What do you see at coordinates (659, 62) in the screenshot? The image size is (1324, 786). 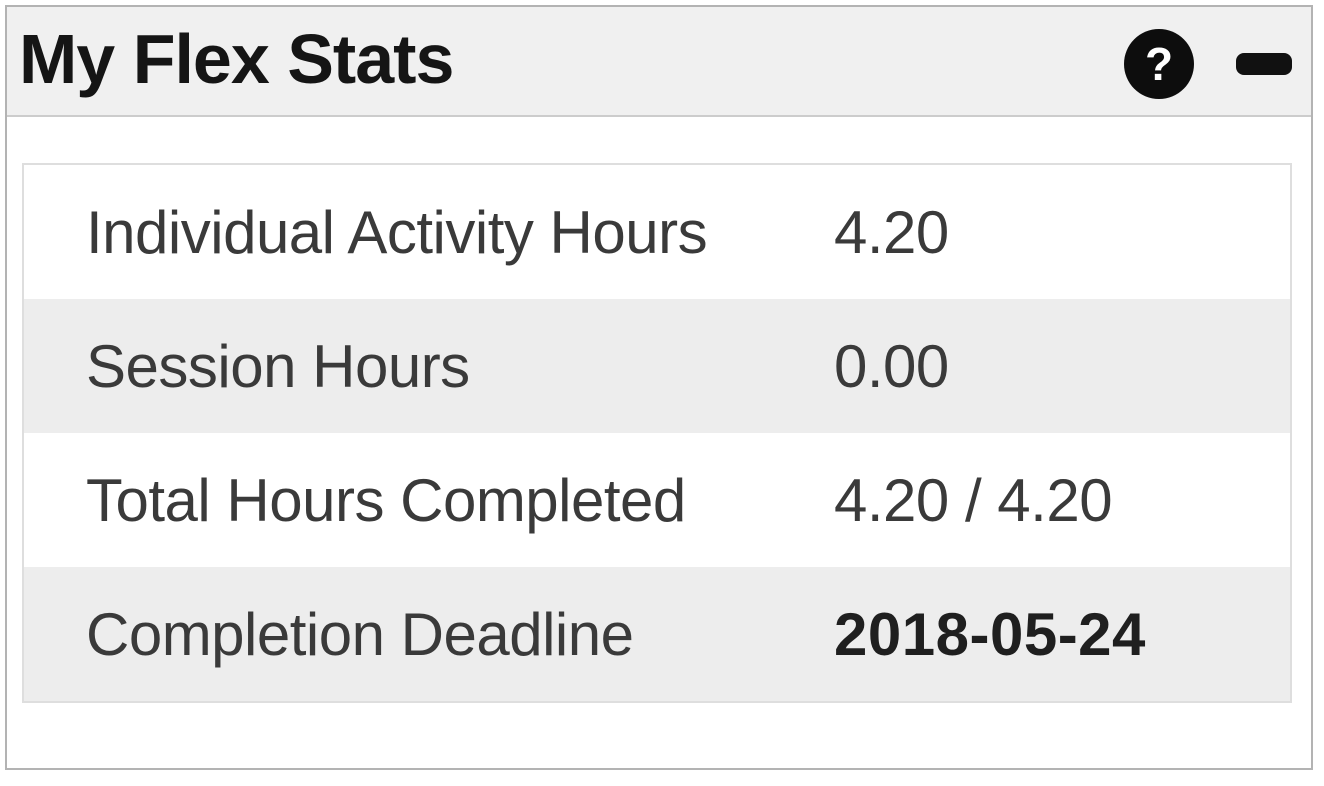 I see `widget-header: My Flex Stats ?` at bounding box center [659, 62].